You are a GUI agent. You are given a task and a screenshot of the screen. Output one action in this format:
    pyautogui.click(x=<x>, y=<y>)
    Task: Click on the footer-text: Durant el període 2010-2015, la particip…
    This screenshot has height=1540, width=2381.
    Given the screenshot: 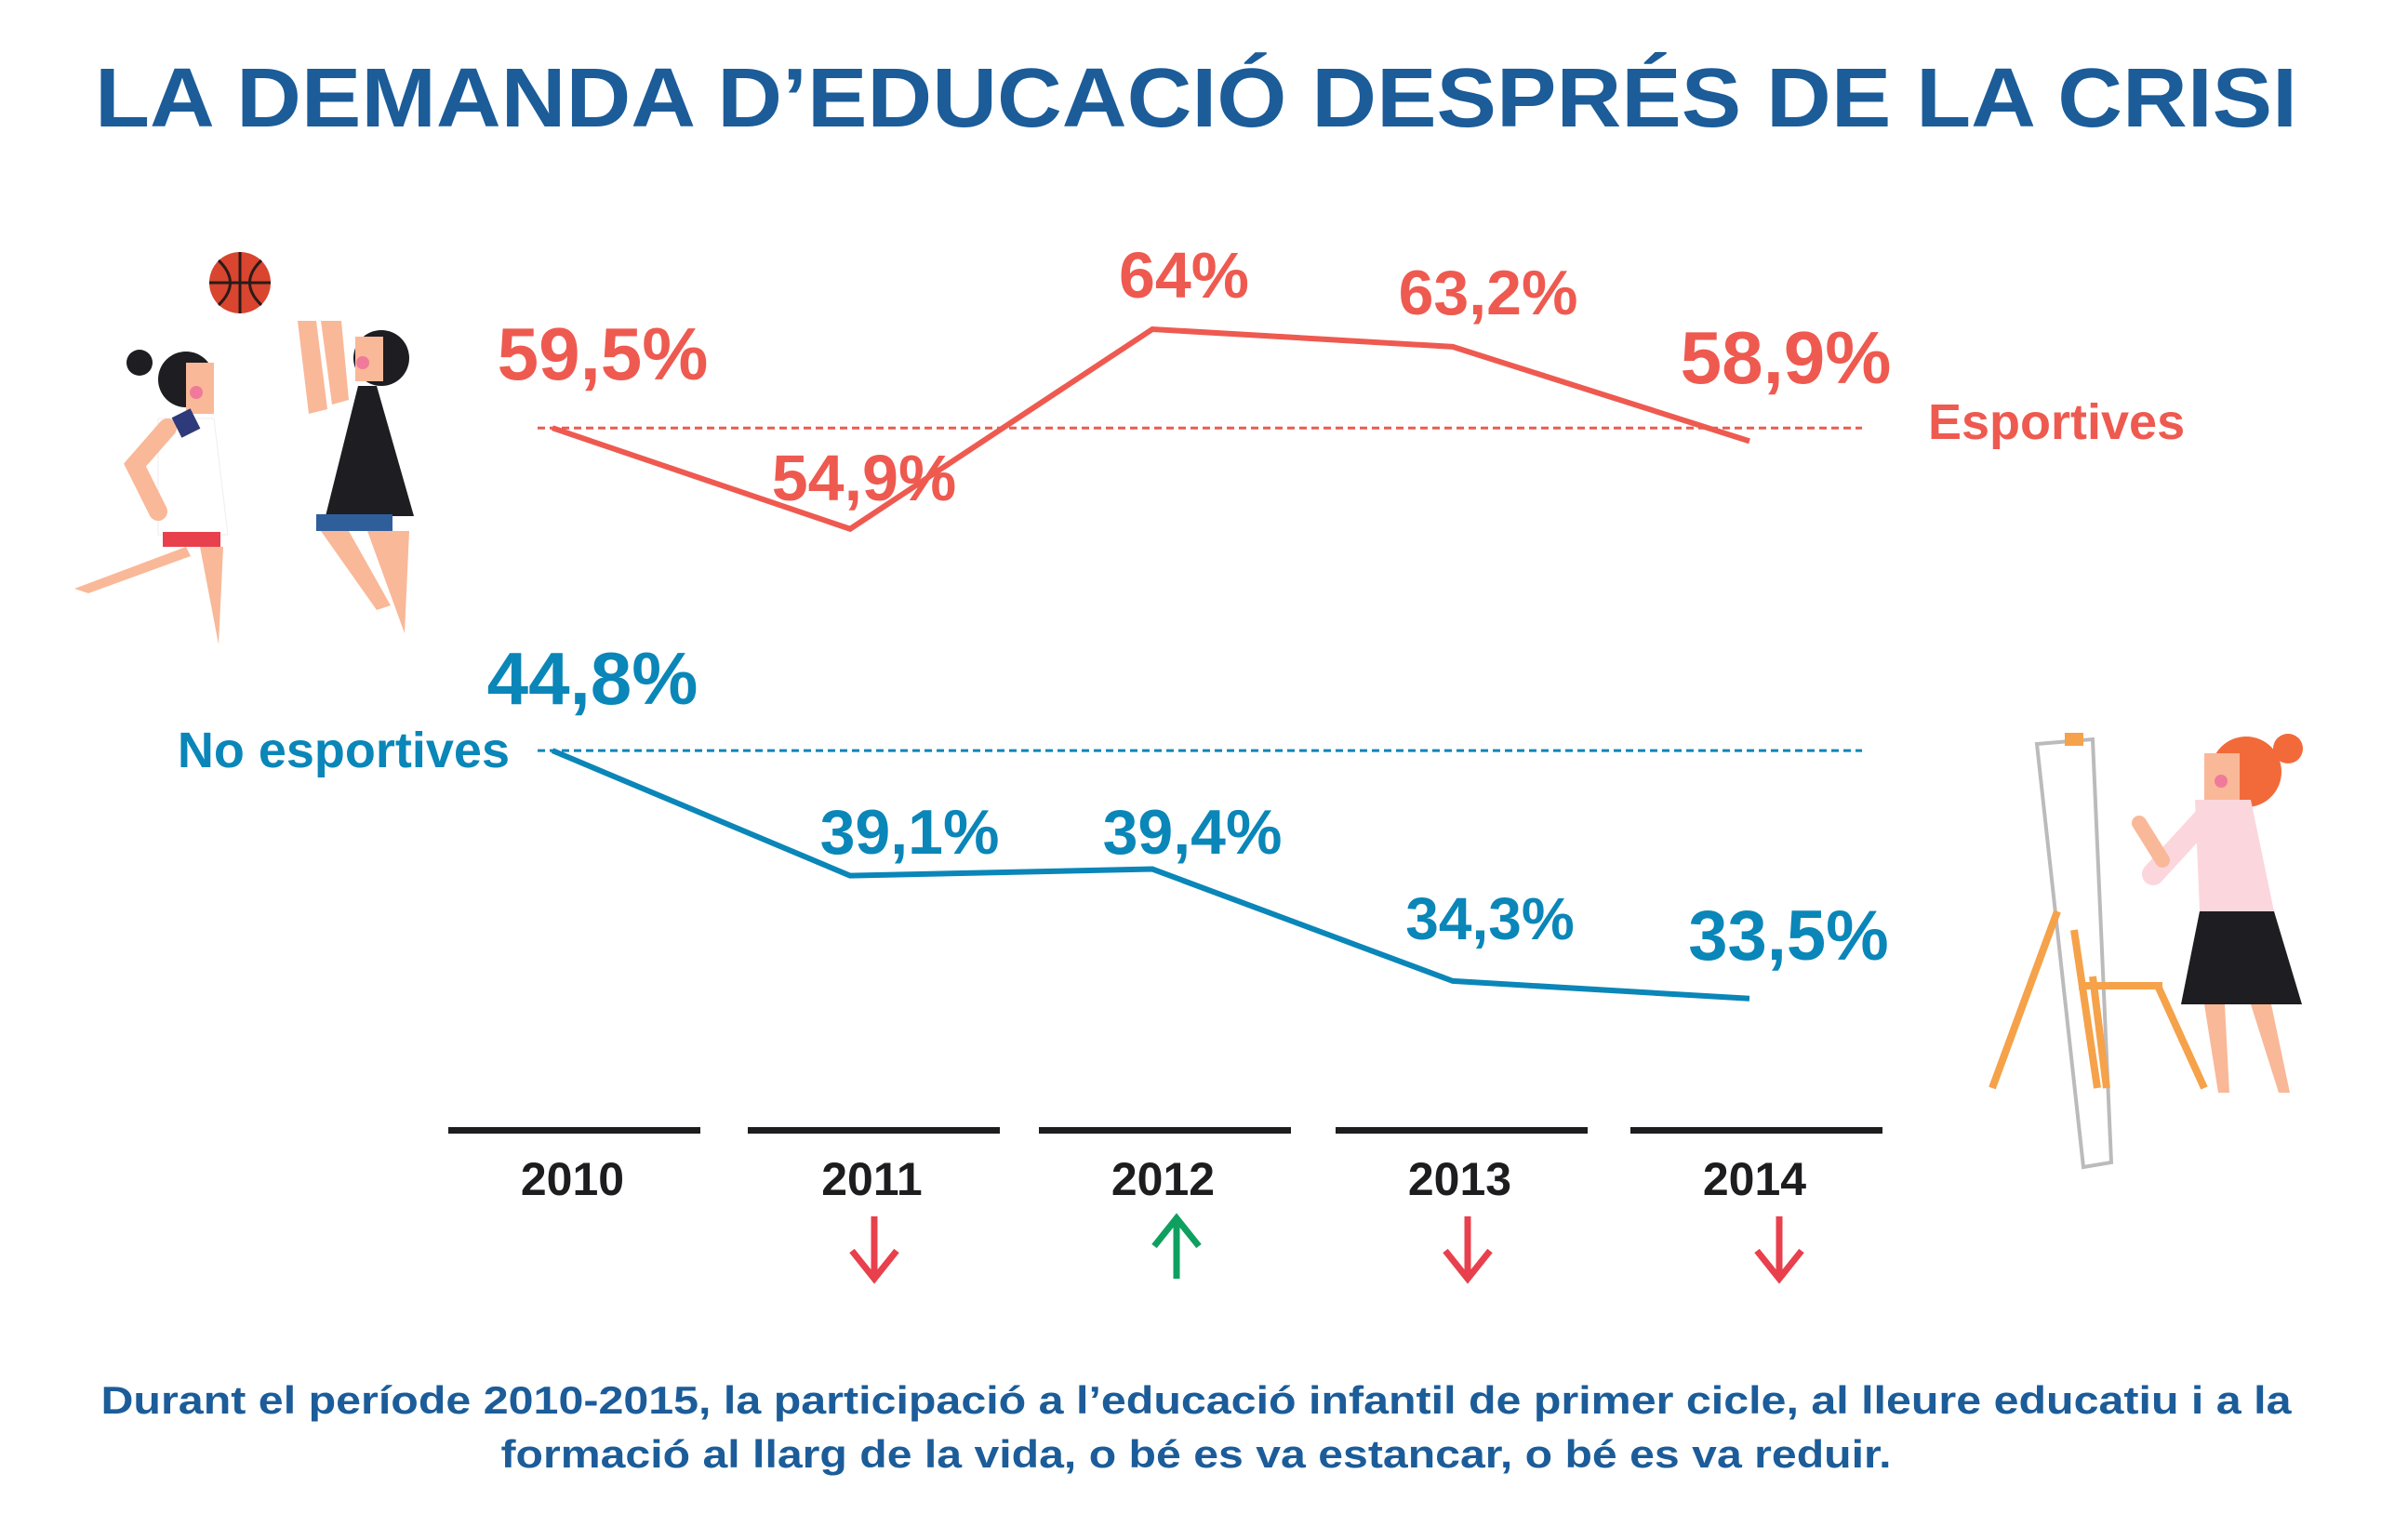 What is the action you would take?
    pyautogui.click(x=1197, y=1427)
    